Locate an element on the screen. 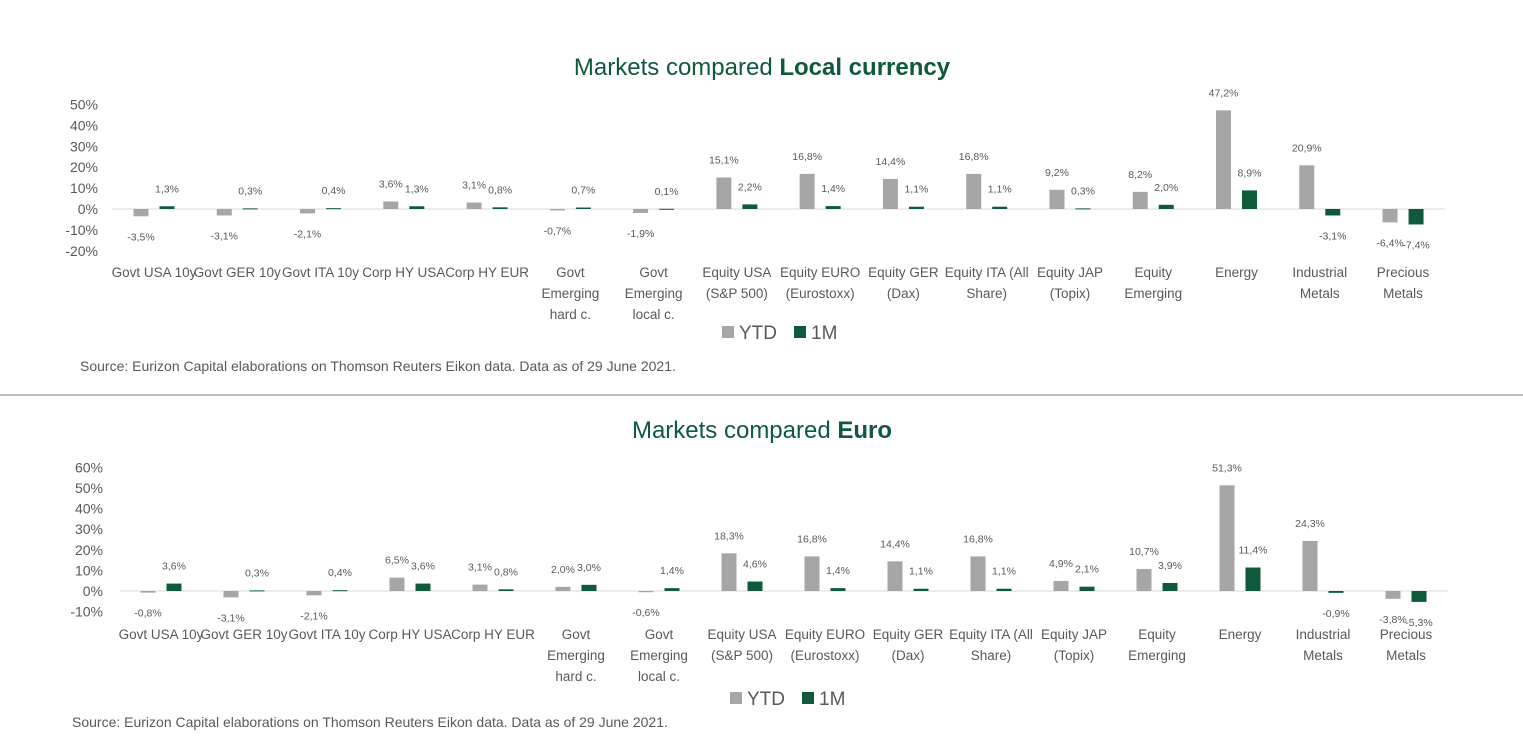 This screenshot has width=1523, height=742. y-tick-label: 50% is located at coordinates (84, 105).